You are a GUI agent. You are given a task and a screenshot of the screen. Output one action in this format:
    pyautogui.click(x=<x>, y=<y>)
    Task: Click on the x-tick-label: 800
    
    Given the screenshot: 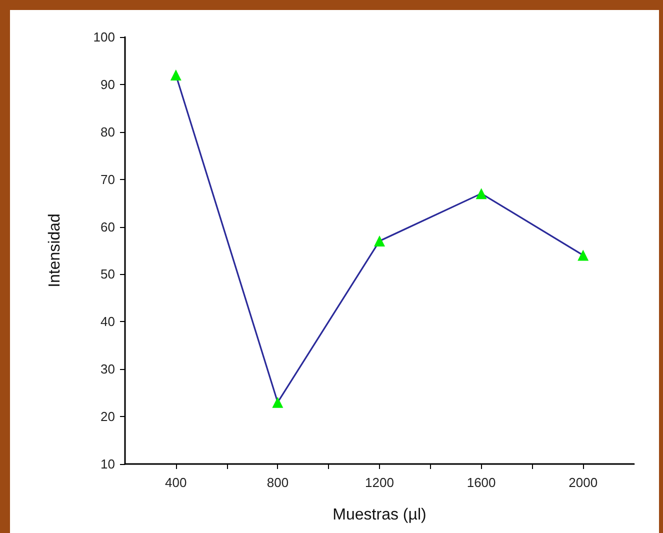 What is the action you would take?
    pyautogui.click(x=277, y=482)
    